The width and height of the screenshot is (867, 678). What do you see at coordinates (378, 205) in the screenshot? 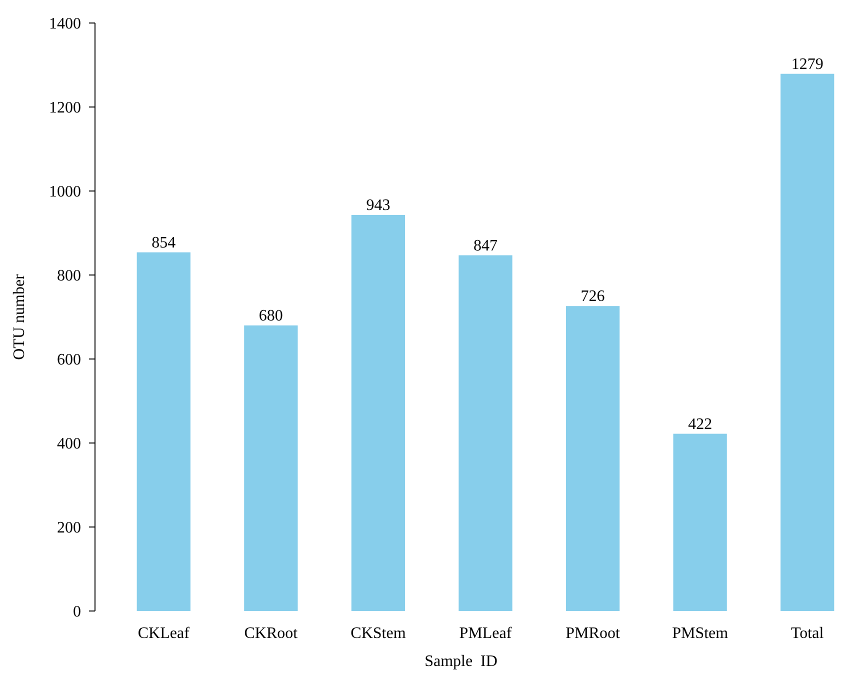
I see `data-label: 943` at bounding box center [378, 205].